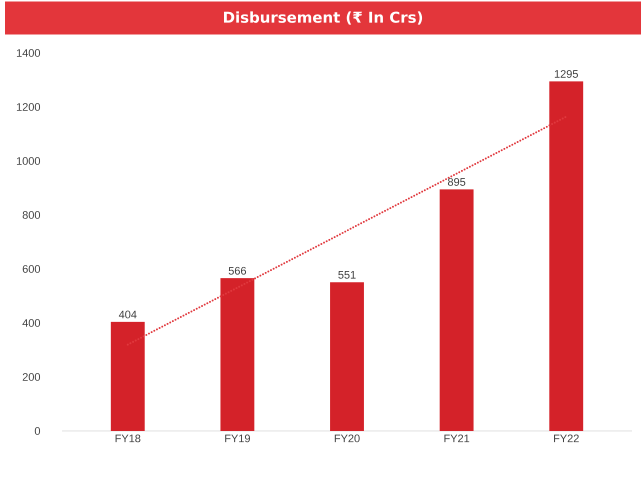  What do you see at coordinates (457, 438) in the screenshot?
I see `x-tick-label: FY21` at bounding box center [457, 438].